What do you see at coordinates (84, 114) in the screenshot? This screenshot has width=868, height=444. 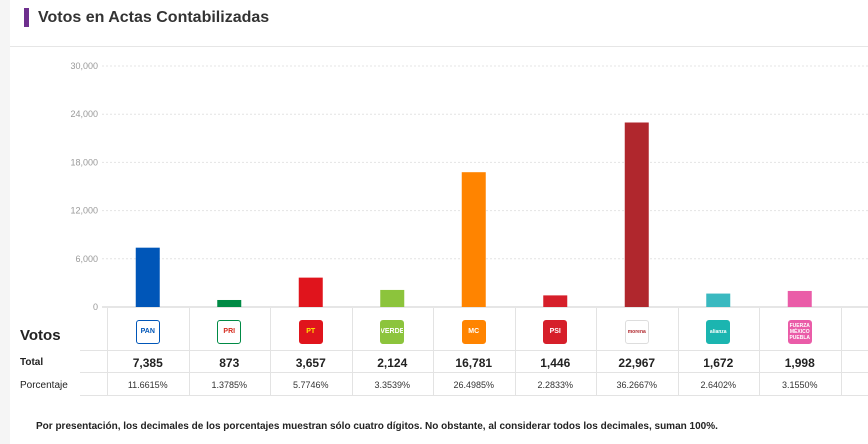 I see `y-tick-label: 24,000` at bounding box center [84, 114].